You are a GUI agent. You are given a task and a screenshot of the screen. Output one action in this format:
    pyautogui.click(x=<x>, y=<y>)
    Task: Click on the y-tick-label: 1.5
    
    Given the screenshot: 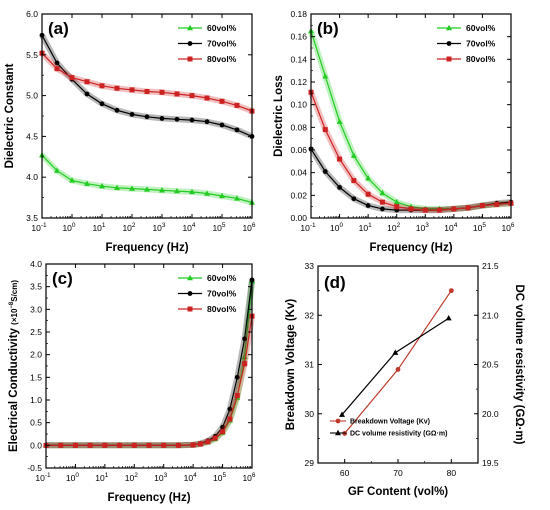 What is the action you would take?
    pyautogui.click(x=36, y=377)
    